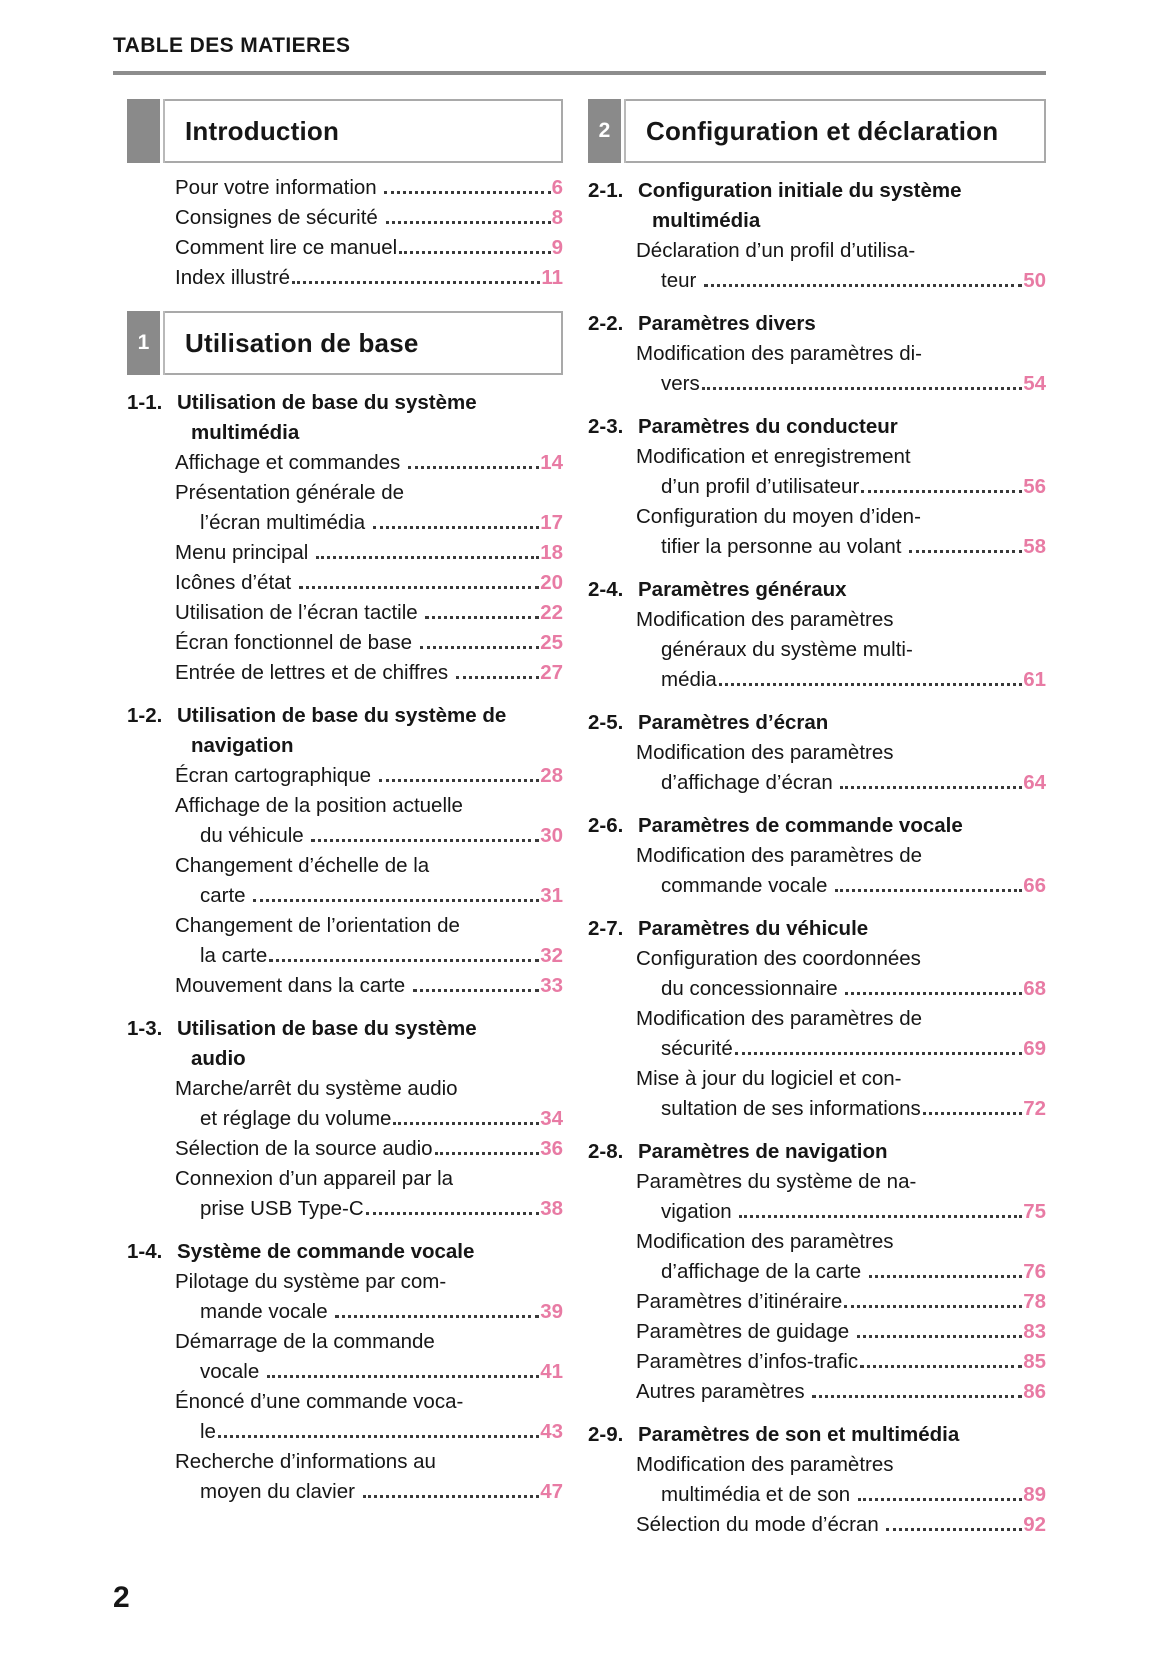 This screenshot has width=1165, height=1653. What do you see at coordinates (1034, 1048) in the screenshot?
I see `page-ref: 69` at bounding box center [1034, 1048].